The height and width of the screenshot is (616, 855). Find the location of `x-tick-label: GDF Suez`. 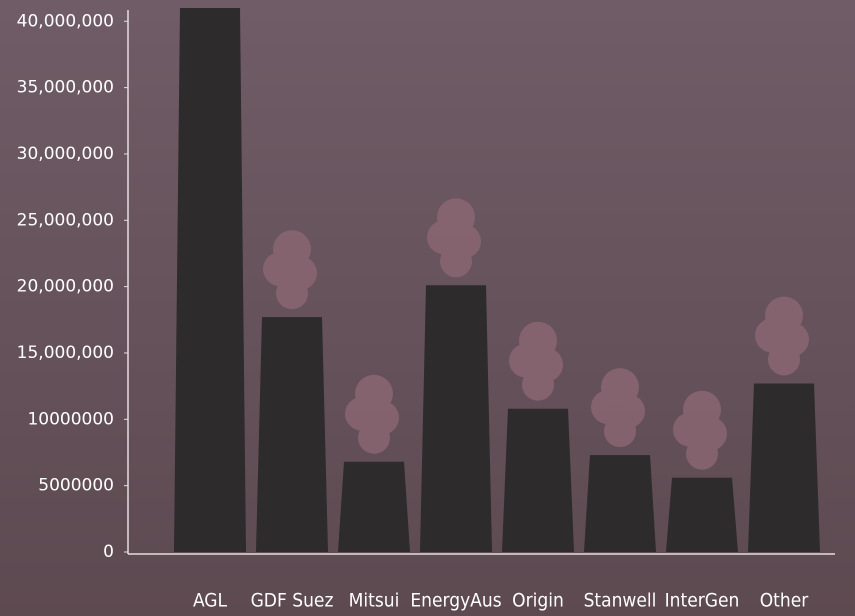

x-tick-label: GDF Suez is located at coordinates (292, 601).